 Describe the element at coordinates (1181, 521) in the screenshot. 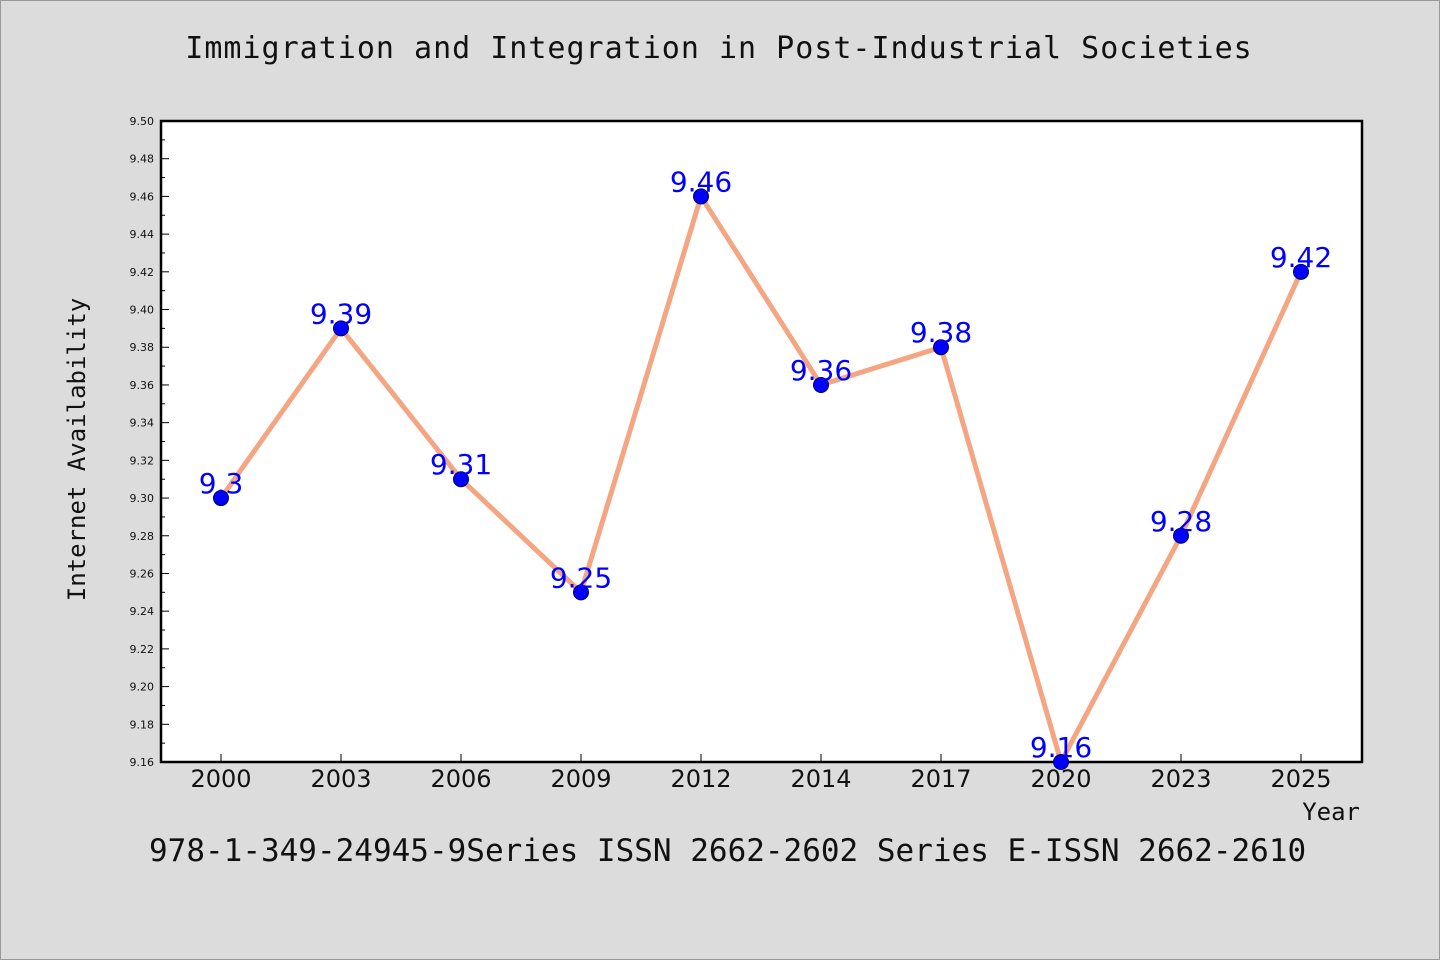

I see `data-label: 9.28` at that location.